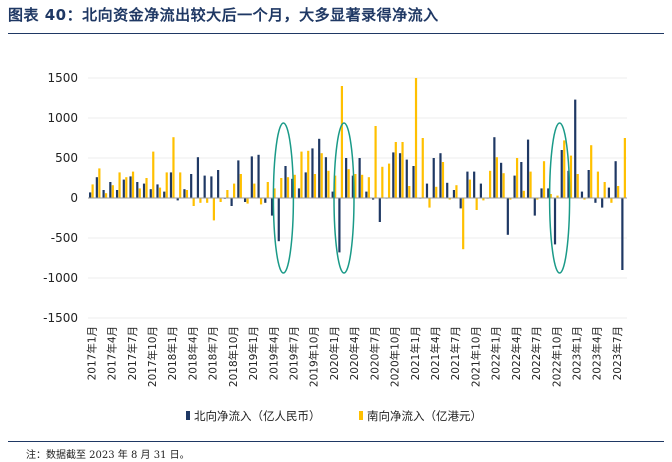 The width and height of the screenshot is (672, 462). Describe the element at coordinates (361, 415) in the screenshot. I see `legend-south-swatch` at that location.